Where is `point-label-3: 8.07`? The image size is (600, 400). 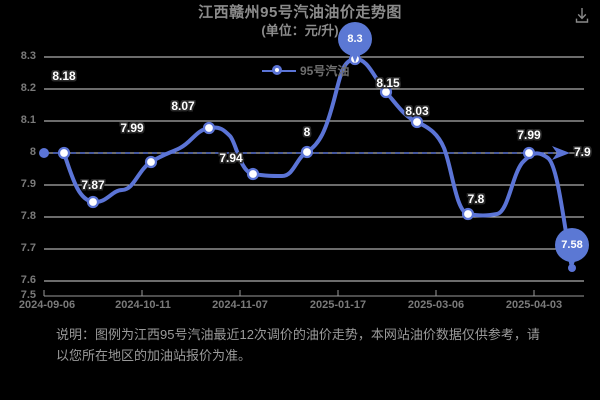 point-label-3: 8.07 is located at coordinates (183, 106).